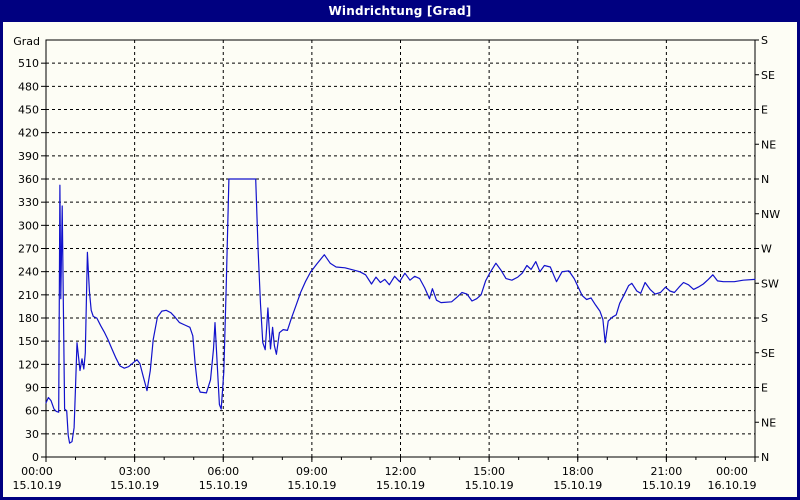  What do you see at coordinates (32, 434) in the screenshot?
I see `y-tick-label: 30` at bounding box center [32, 434].